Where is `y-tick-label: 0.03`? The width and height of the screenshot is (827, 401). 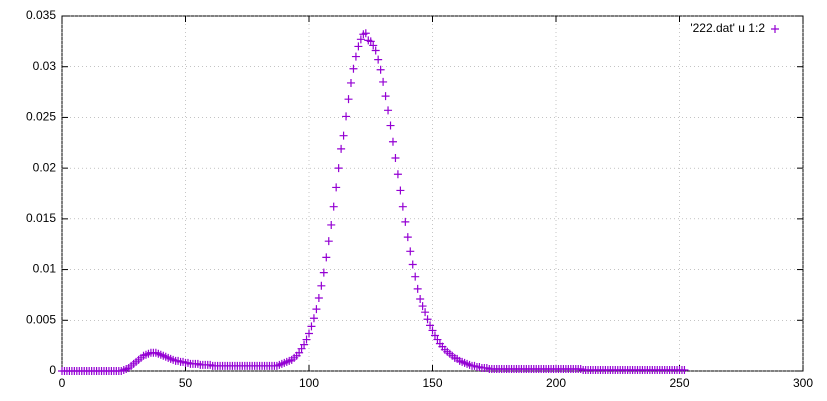
y-tick-label: 0.03 is located at coordinates (45, 66).